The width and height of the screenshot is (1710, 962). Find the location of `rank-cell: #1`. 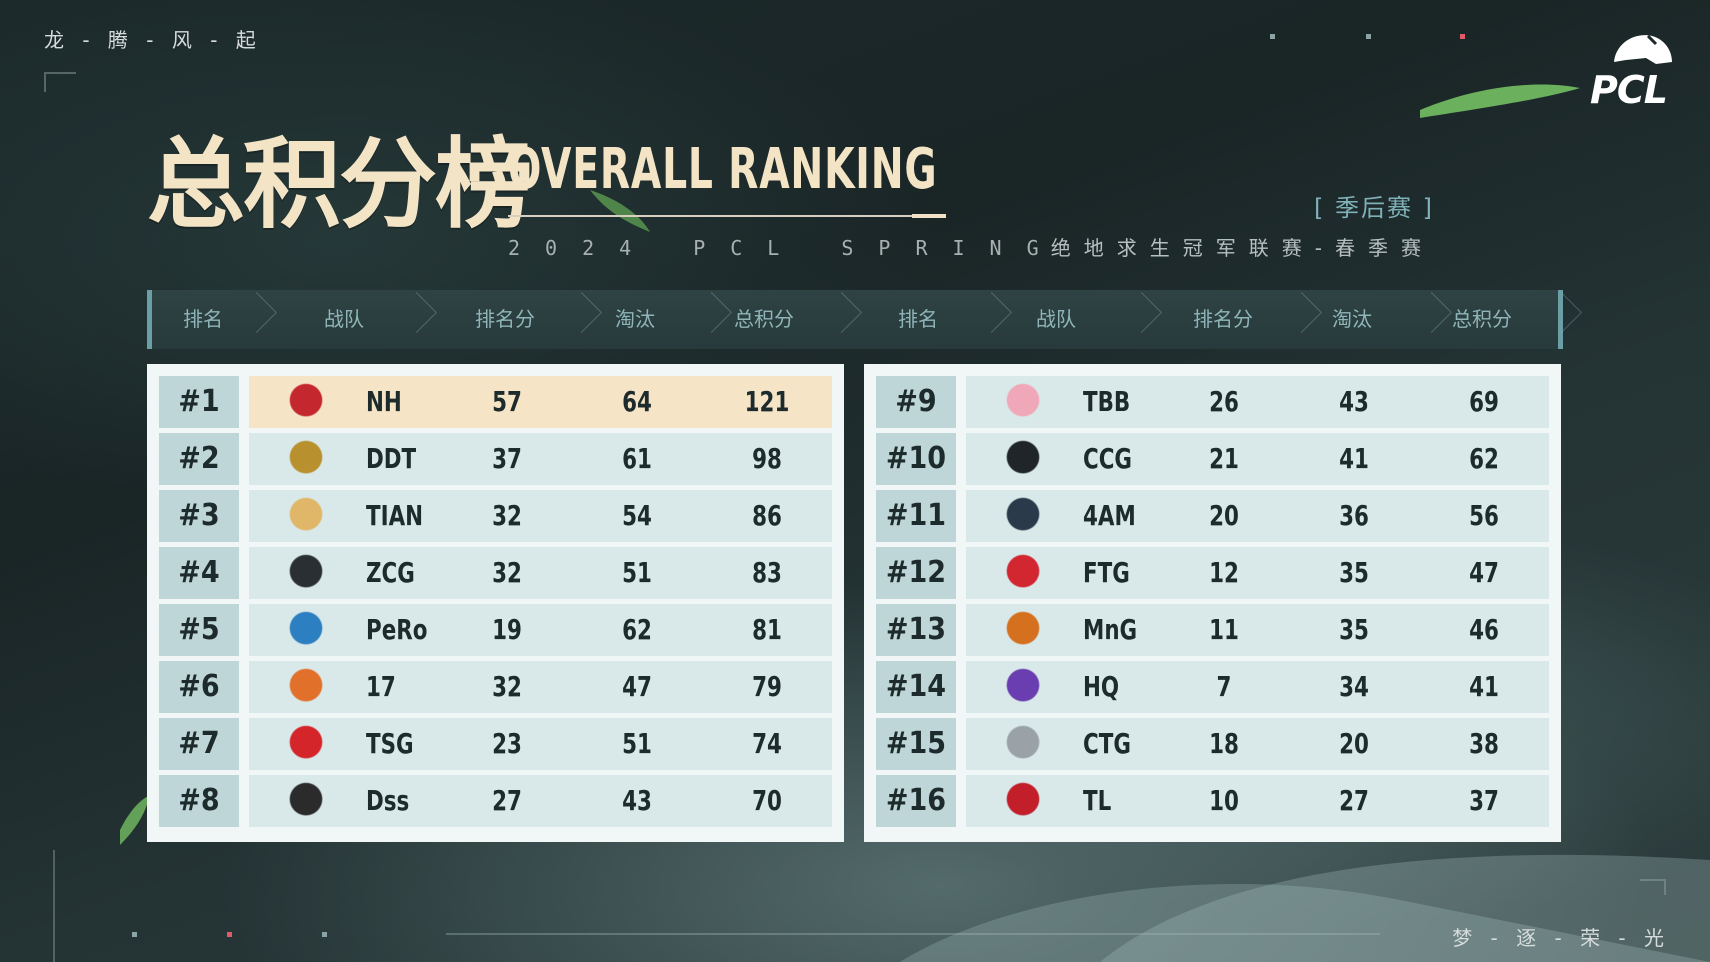

rank-cell: #1 is located at coordinates (199, 402).